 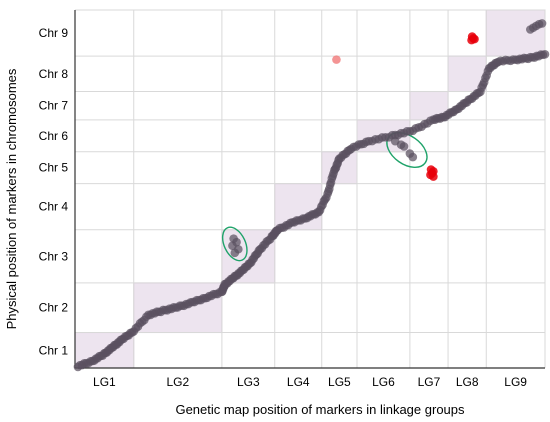 What do you see at coordinates (54, 168) in the screenshot?
I see `y-tick-label: Chr 5` at bounding box center [54, 168].